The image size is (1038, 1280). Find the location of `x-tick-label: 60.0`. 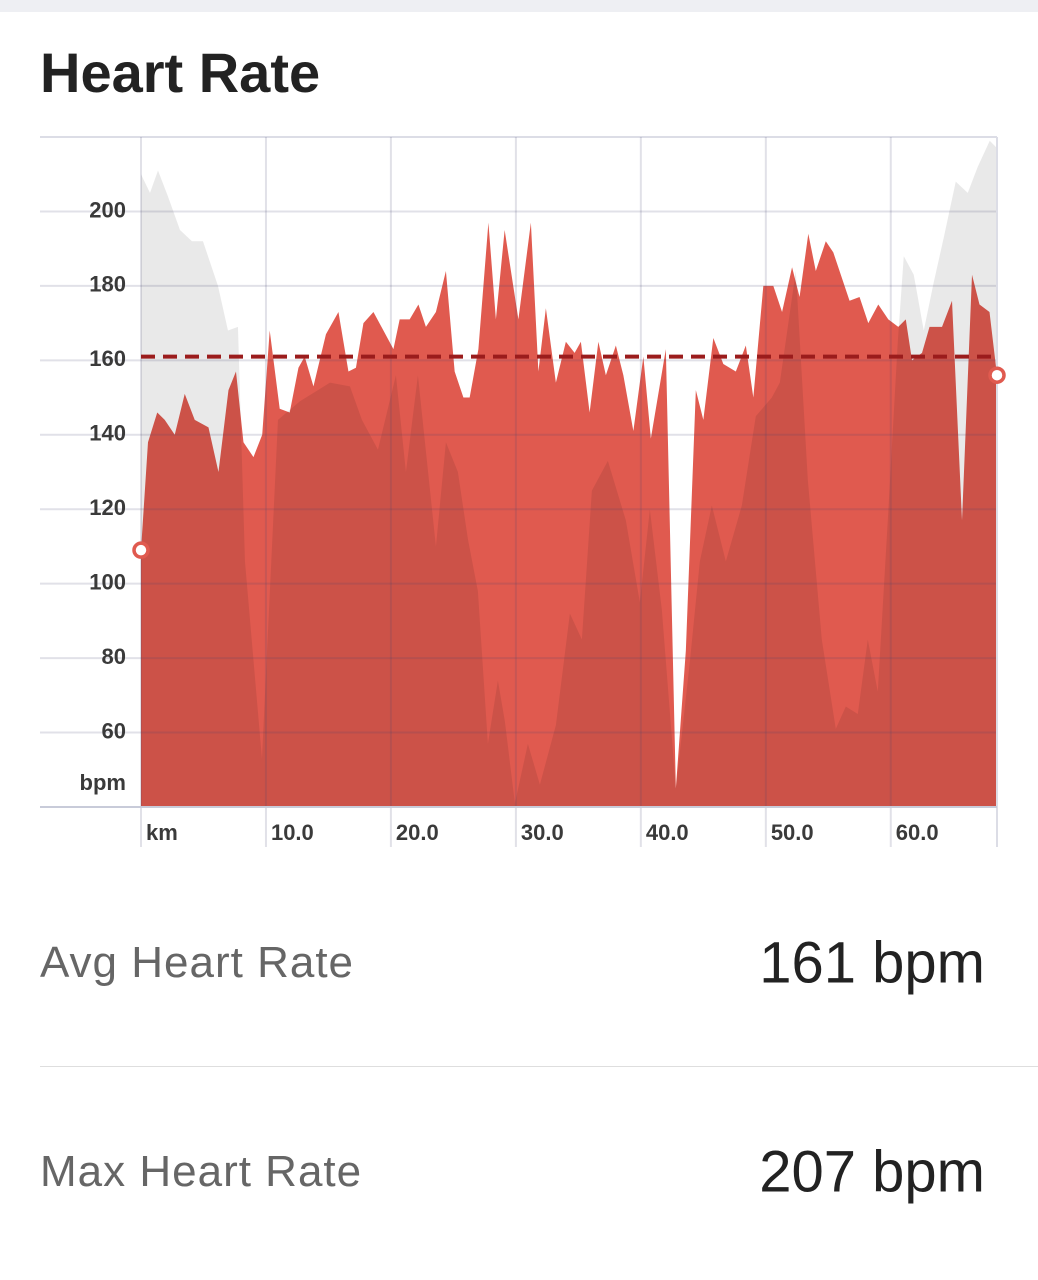

x-tick-label: 60.0 is located at coordinates (917, 832).